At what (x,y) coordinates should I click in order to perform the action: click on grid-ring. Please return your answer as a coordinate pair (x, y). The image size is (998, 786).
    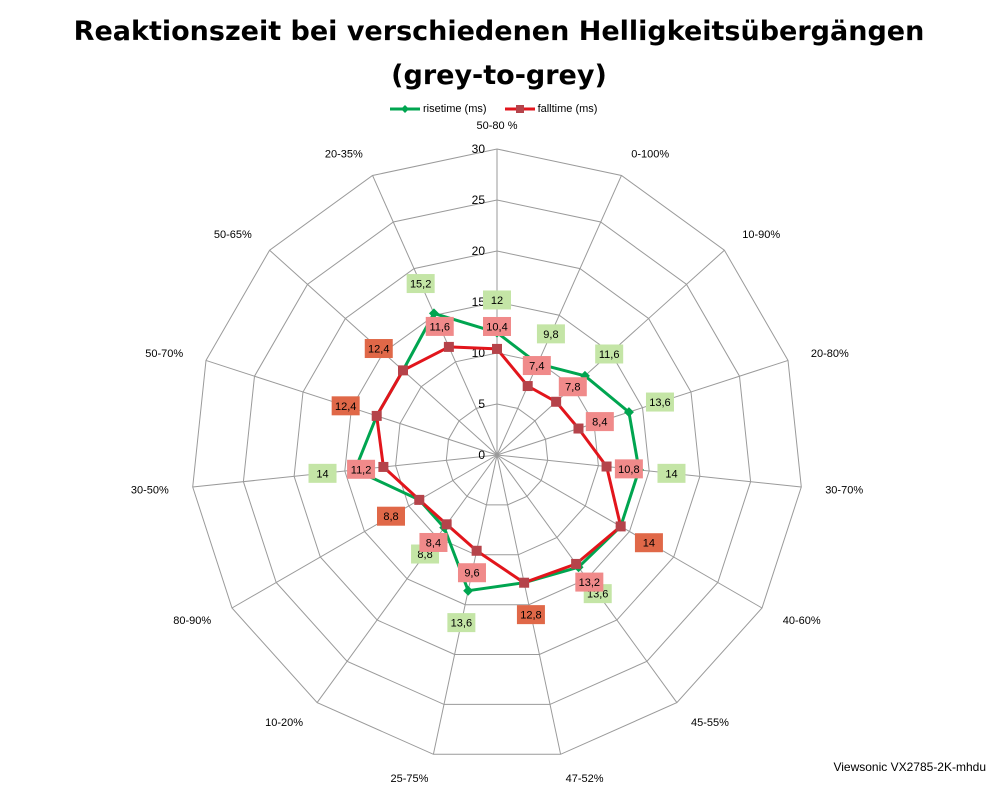
    Looking at the image, I should click on (497, 454).